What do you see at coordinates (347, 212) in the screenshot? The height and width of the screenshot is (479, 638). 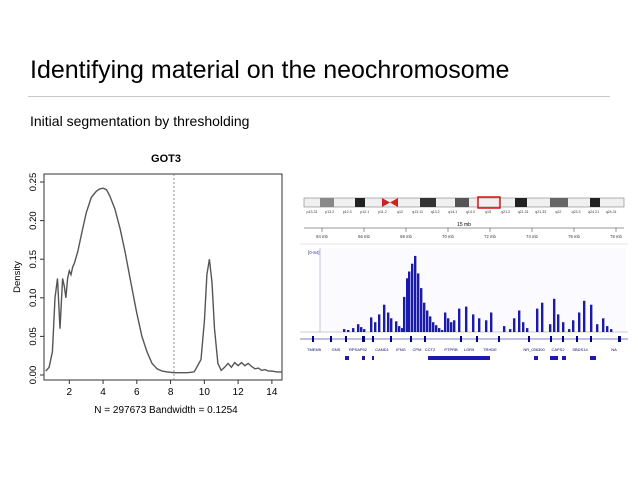 I see `band-label: p12.3` at bounding box center [347, 212].